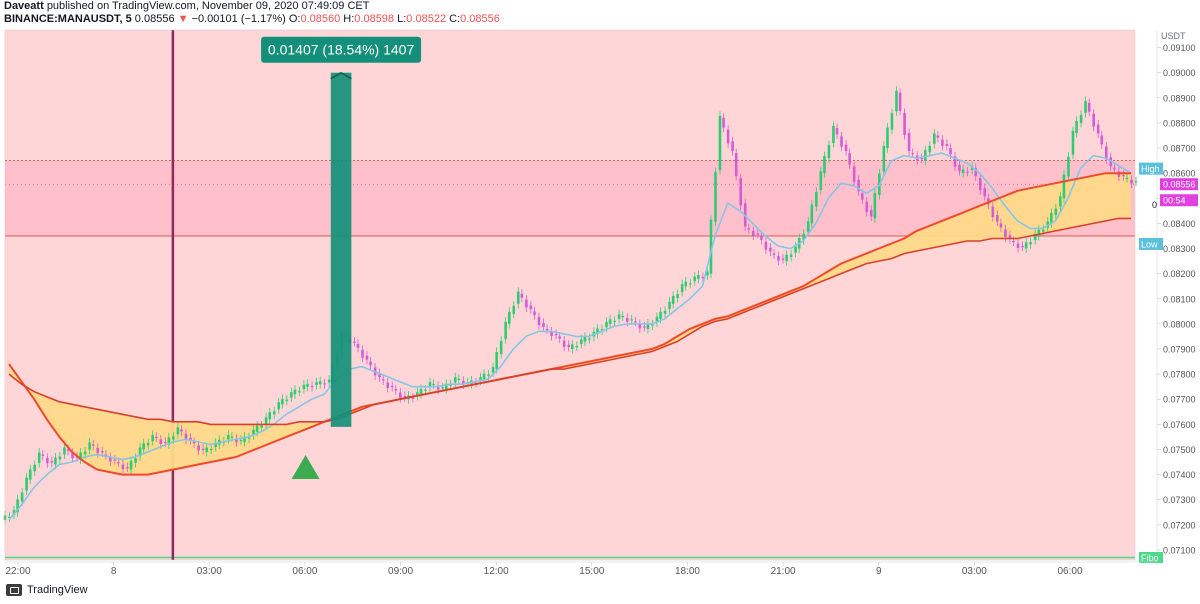  Describe the element at coordinates (114, 571) in the screenshot. I see `x-tick-label: 8` at that location.